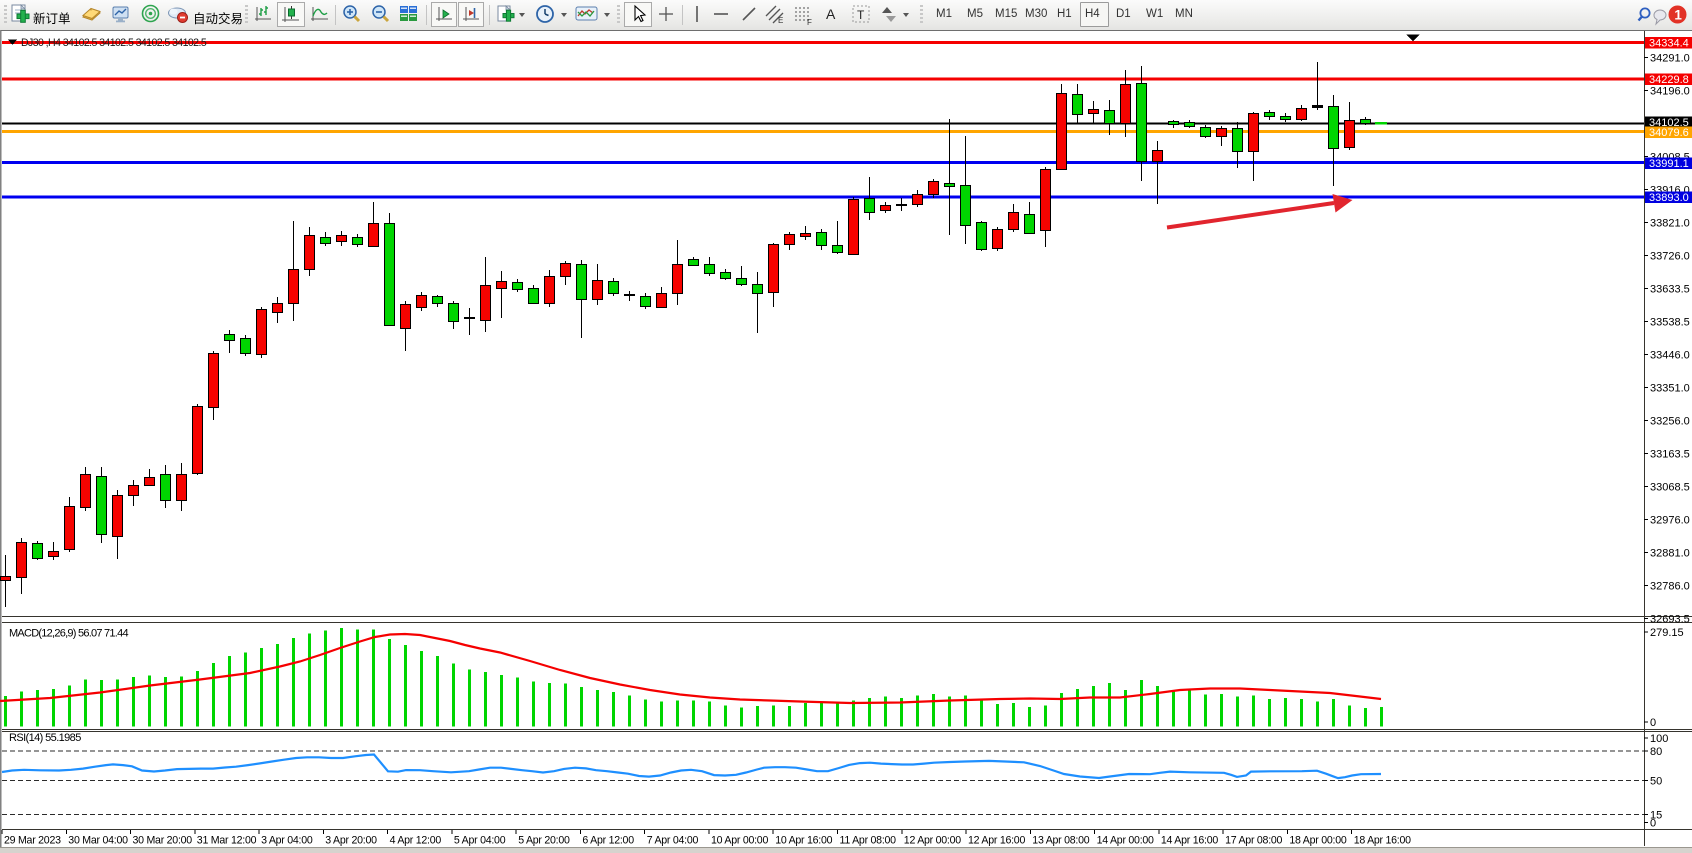 The width and height of the screenshot is (1692, 853). What do you see at coordinates (1060, 841) in the screenshot?
I see `svg-text: 13 Apr 08:00` at bounding box center [1060, 841].